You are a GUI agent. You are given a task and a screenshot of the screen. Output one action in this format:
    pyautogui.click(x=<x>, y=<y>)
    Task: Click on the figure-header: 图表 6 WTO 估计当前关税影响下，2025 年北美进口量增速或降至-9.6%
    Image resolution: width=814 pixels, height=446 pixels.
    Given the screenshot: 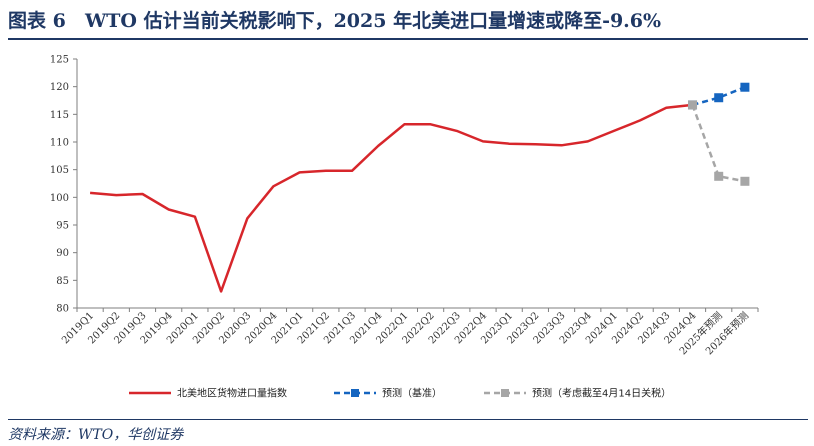 What is the action you would take?
    pyautogui.click(x=408, y=19)
    